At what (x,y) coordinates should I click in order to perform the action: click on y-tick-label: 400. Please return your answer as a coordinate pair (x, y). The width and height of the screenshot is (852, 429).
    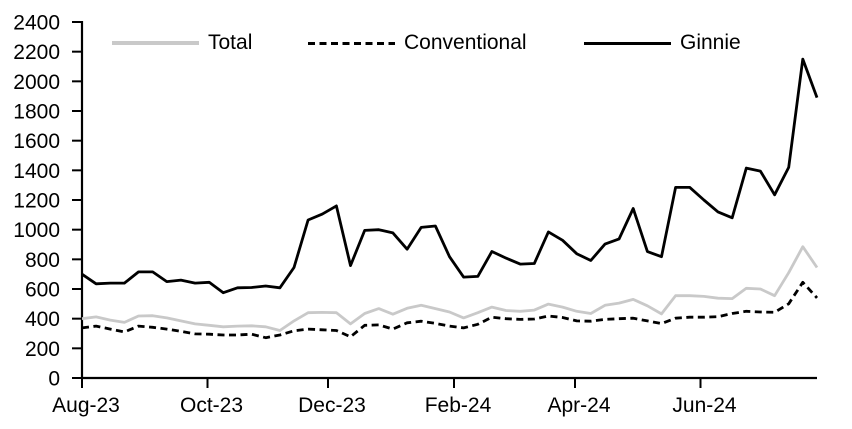
    Looking at the image, I should click on (42, 319).